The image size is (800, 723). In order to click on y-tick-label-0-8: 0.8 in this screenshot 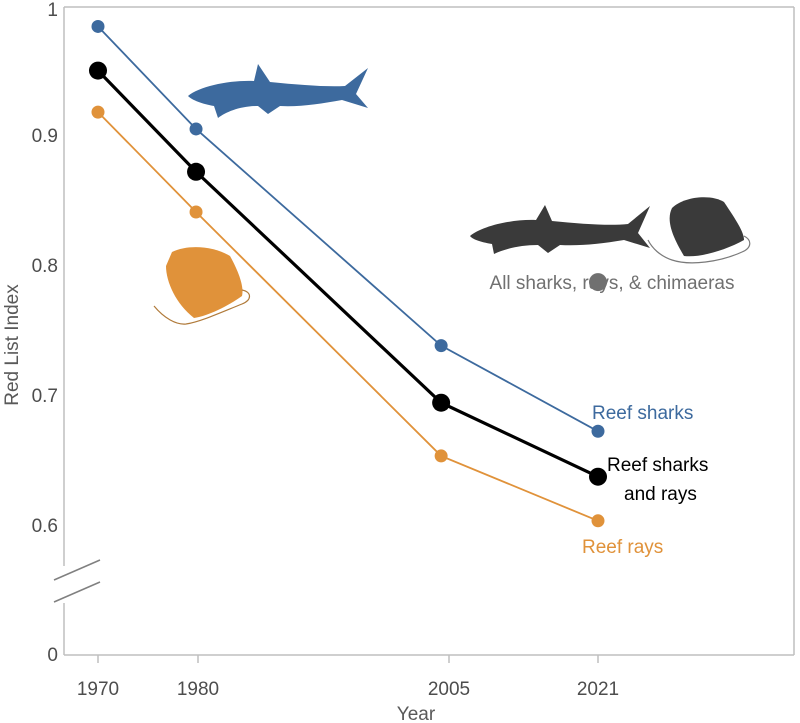, I will do `click(45, 266)`.